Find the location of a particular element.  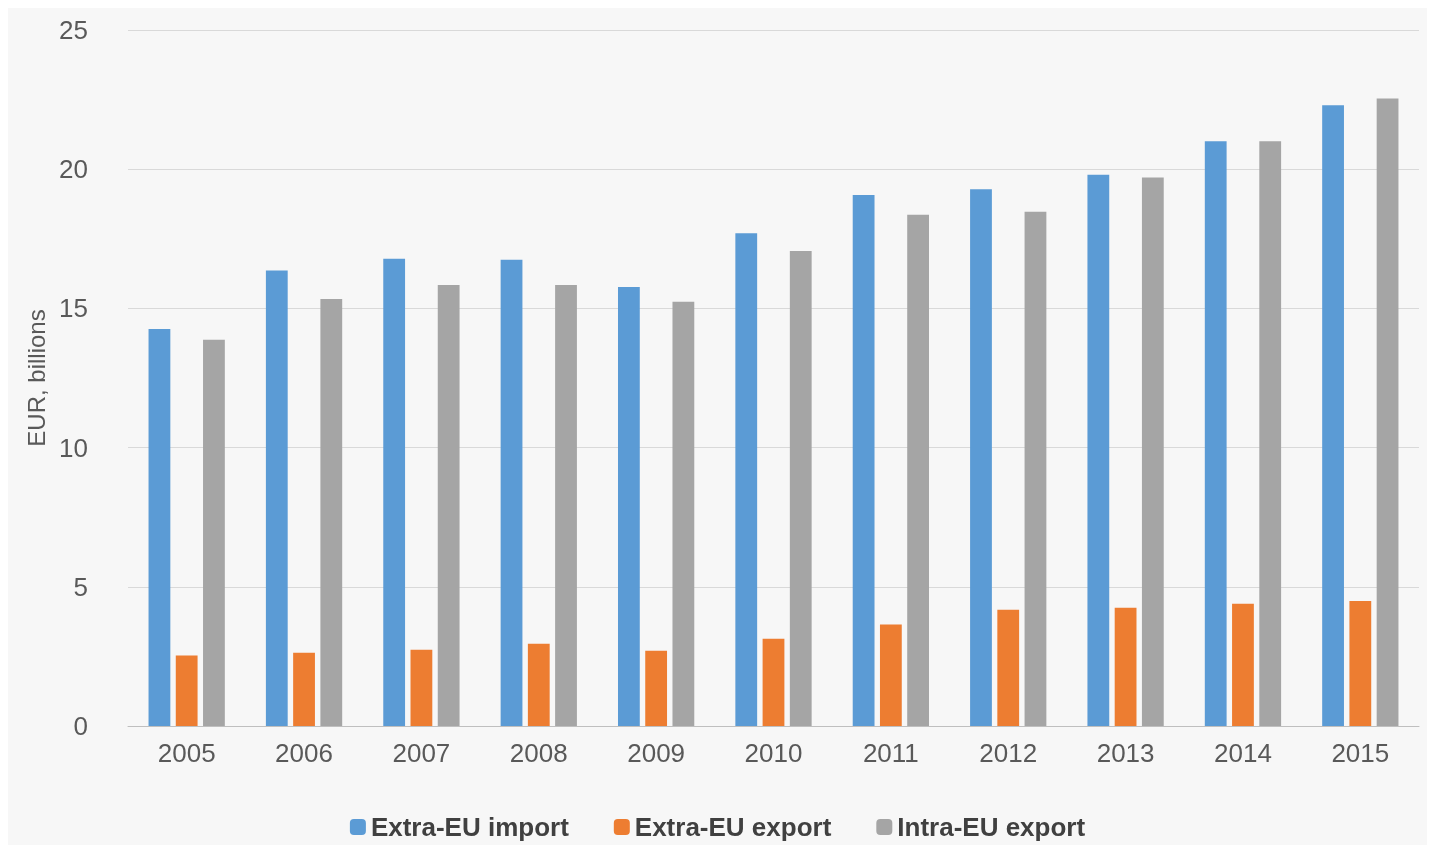

x-tick-label: 2010 is located at coordinates (773, 753).